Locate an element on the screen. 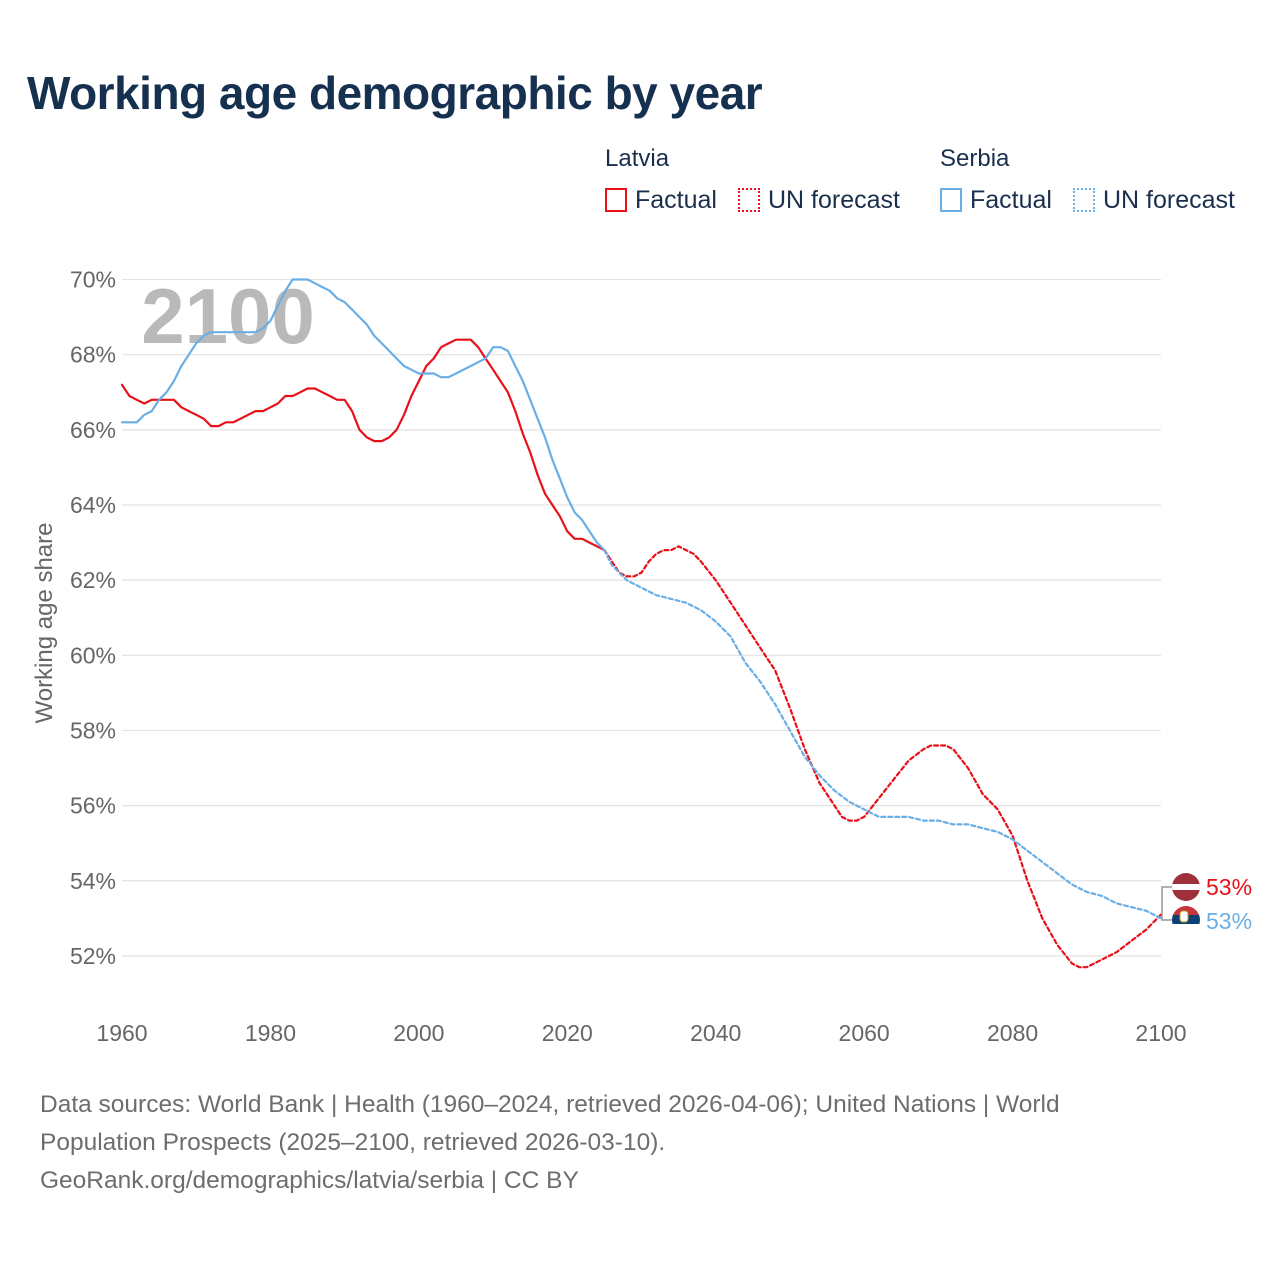 The image size is (1280, 1280). x-tick-label: 2040 is located at coordinates (715, 1033).